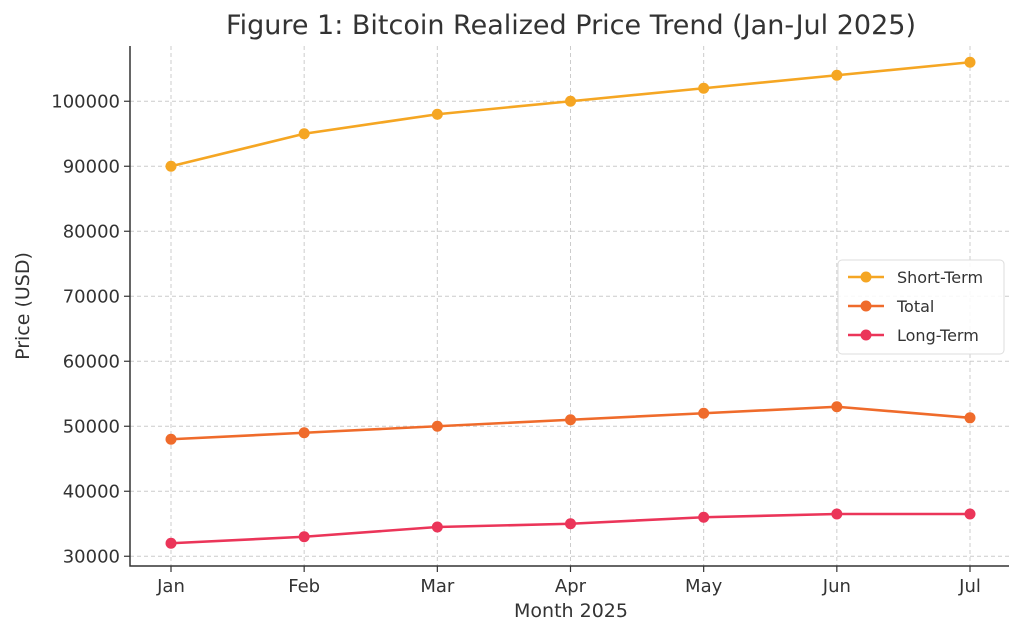 This screenshot has width=1024, height=640. What do you see at coordinates (571, 586) in the screenshot?
I see `x-tick-label: Apr` at bounding box center [571, 586].